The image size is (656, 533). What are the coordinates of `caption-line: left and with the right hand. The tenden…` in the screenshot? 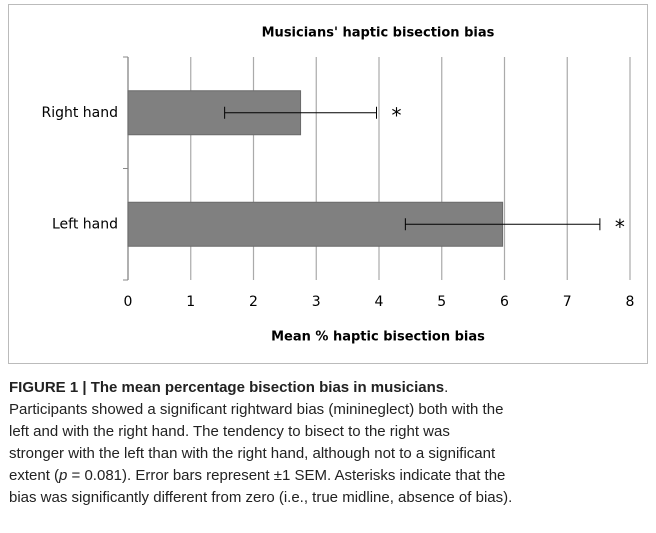 It's located at (331, 432).